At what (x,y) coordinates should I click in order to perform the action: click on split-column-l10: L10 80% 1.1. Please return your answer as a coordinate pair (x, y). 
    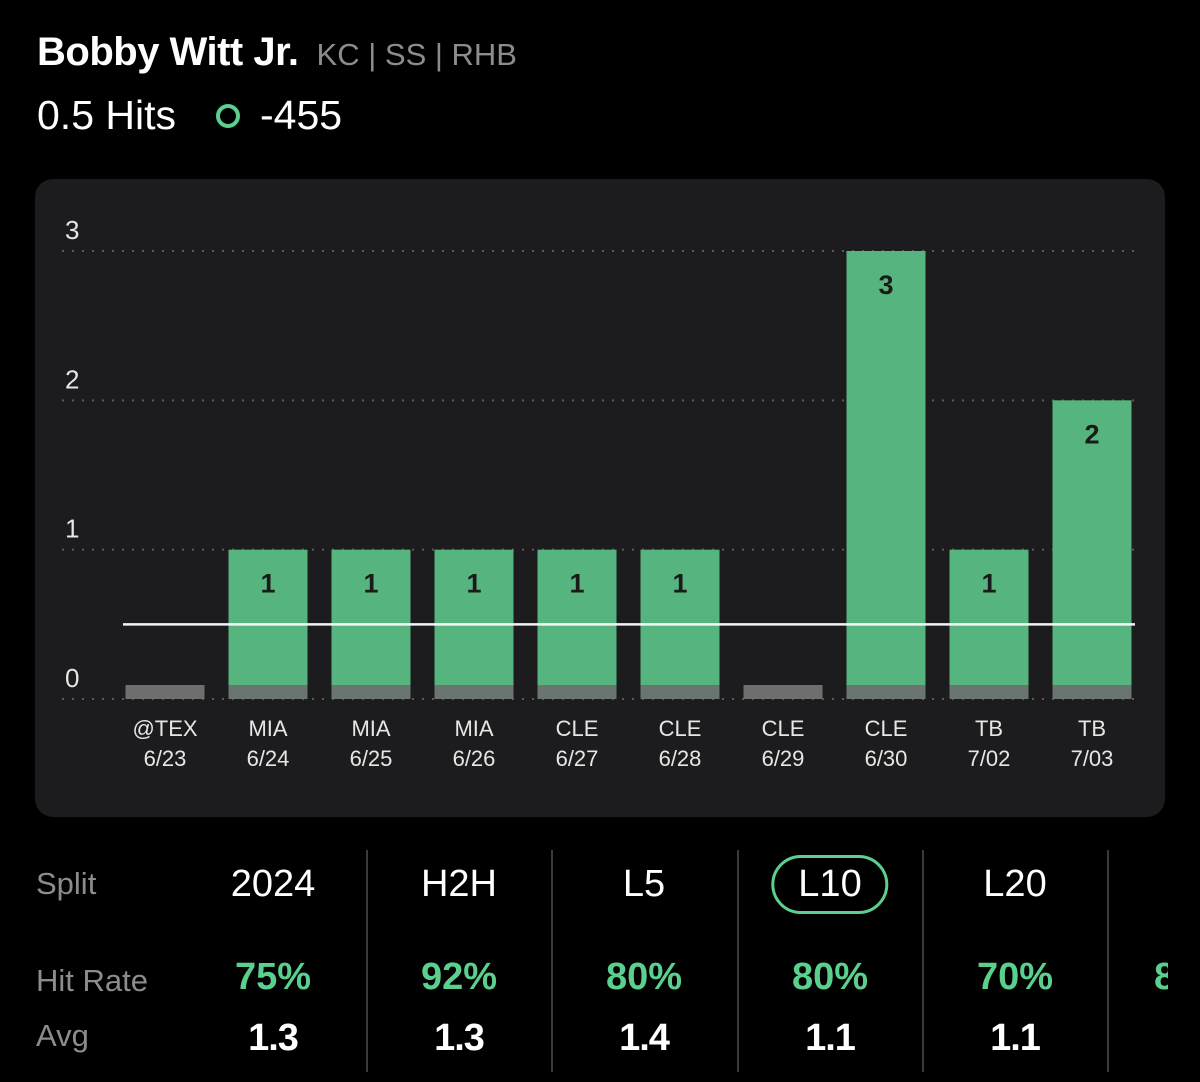
    Looking at the image, I should click on (830, 966).